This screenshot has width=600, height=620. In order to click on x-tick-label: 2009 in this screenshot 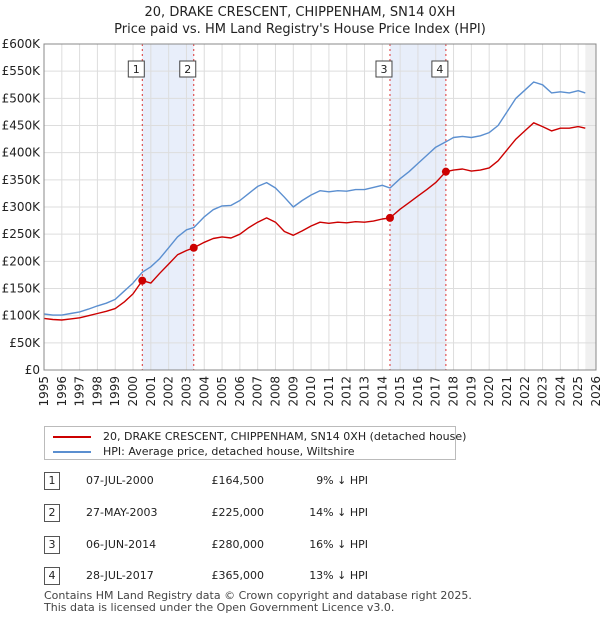, I will do `click(293, 391)`.